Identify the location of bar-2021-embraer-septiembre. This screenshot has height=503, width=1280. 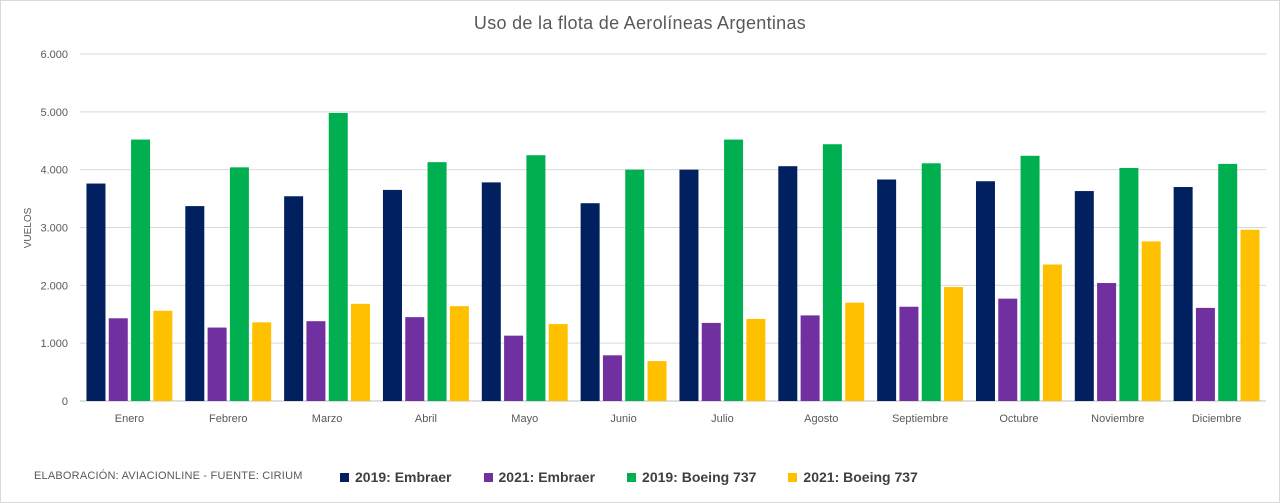
(909, 353).